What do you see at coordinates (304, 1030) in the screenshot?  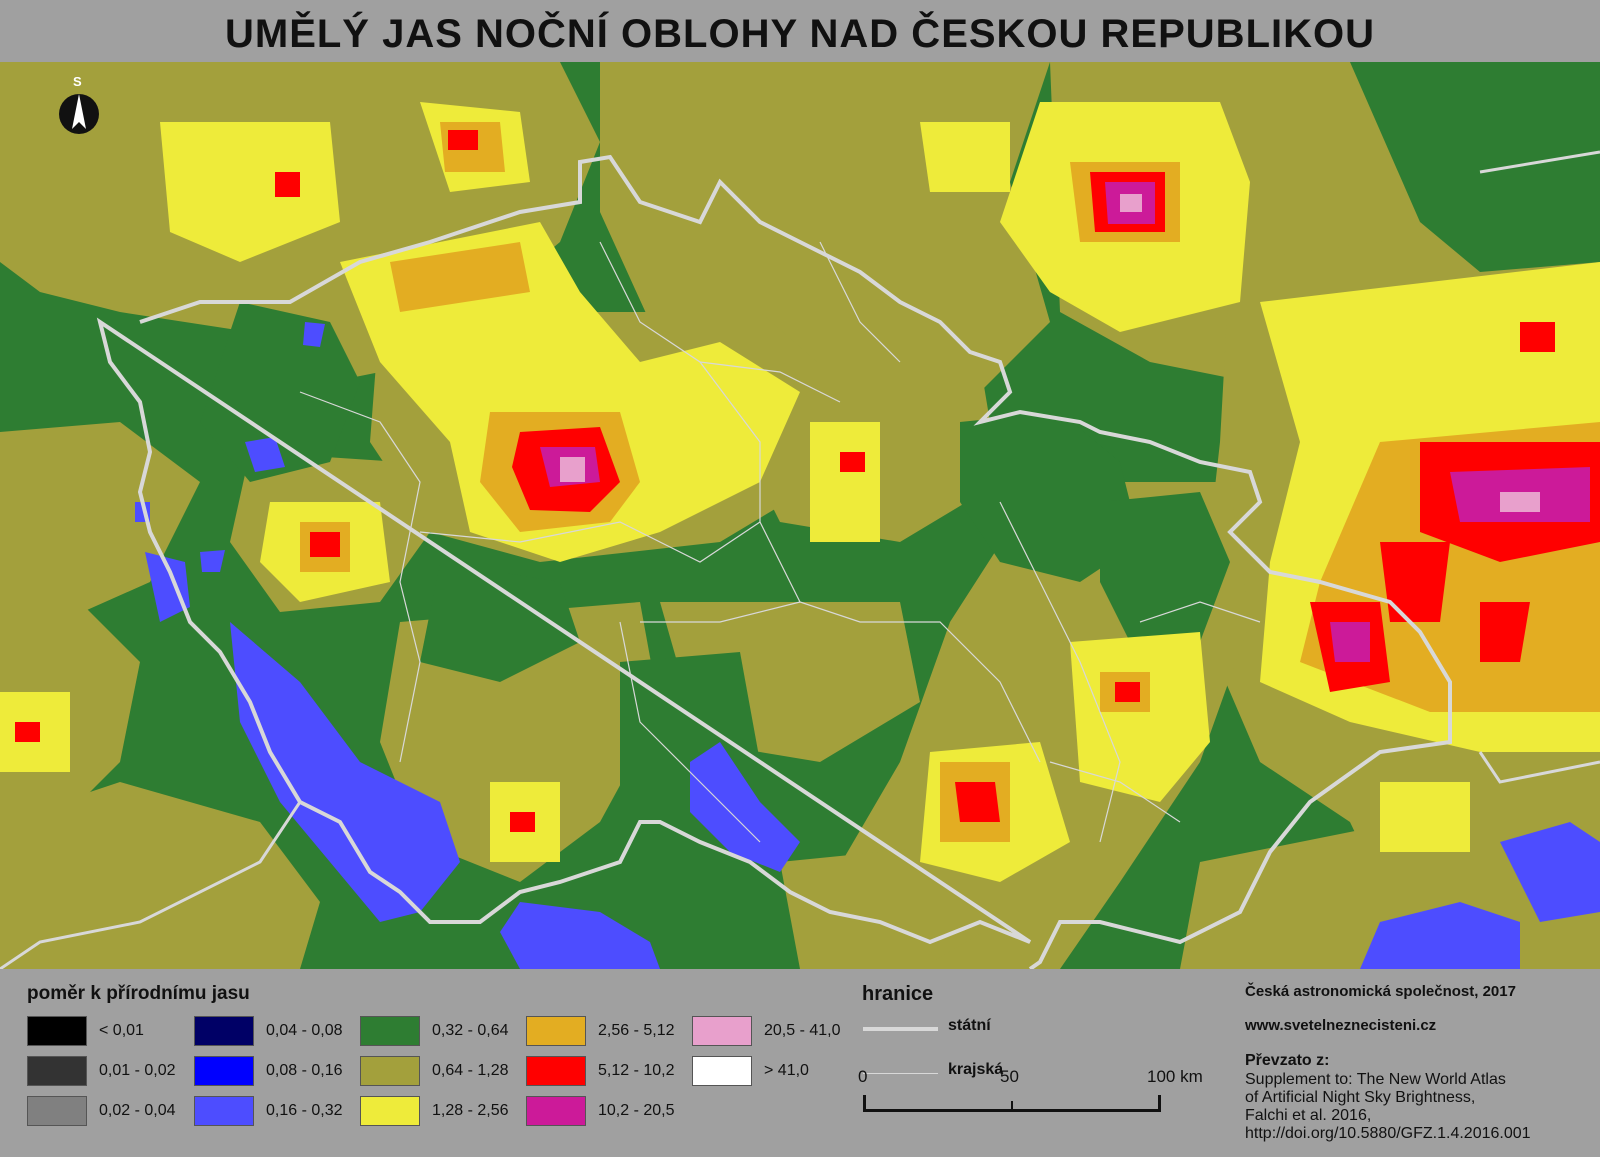 I see `legend-label: 0,04 - 0,08` at bounding box center [304, 1030].